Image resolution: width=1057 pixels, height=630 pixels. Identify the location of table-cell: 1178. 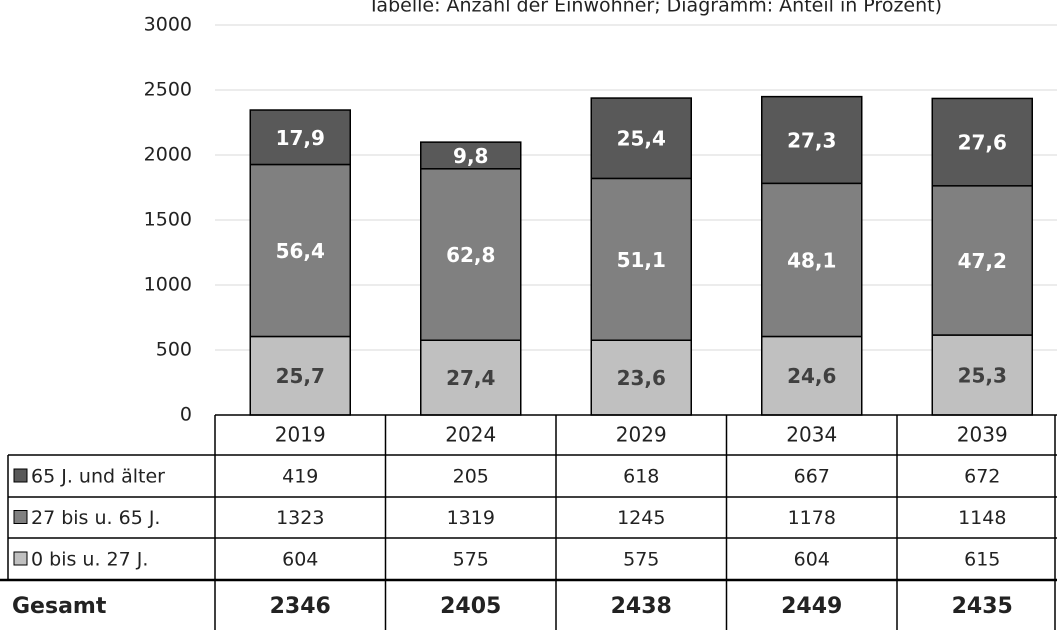
(812, 518).